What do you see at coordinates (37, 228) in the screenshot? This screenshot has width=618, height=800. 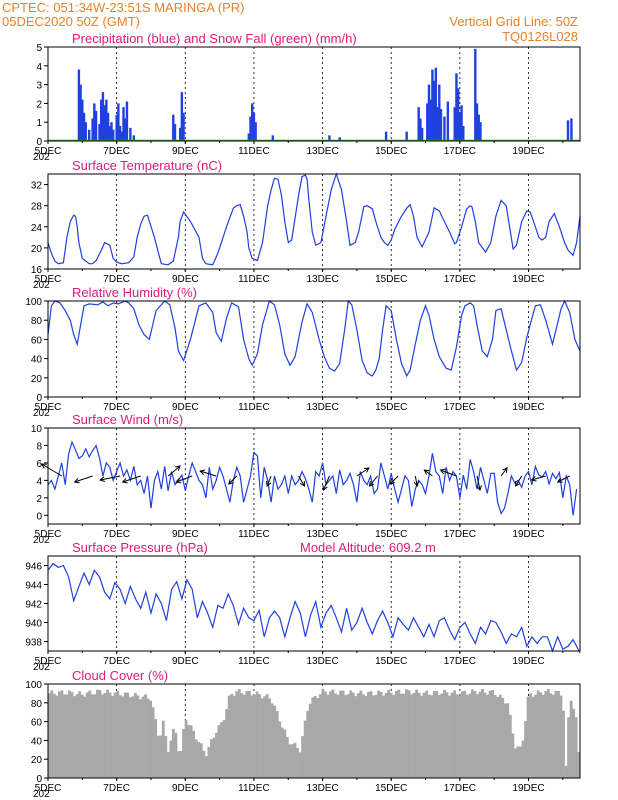 I see `y-tick-label: 24` at bounding box center [37, 228].